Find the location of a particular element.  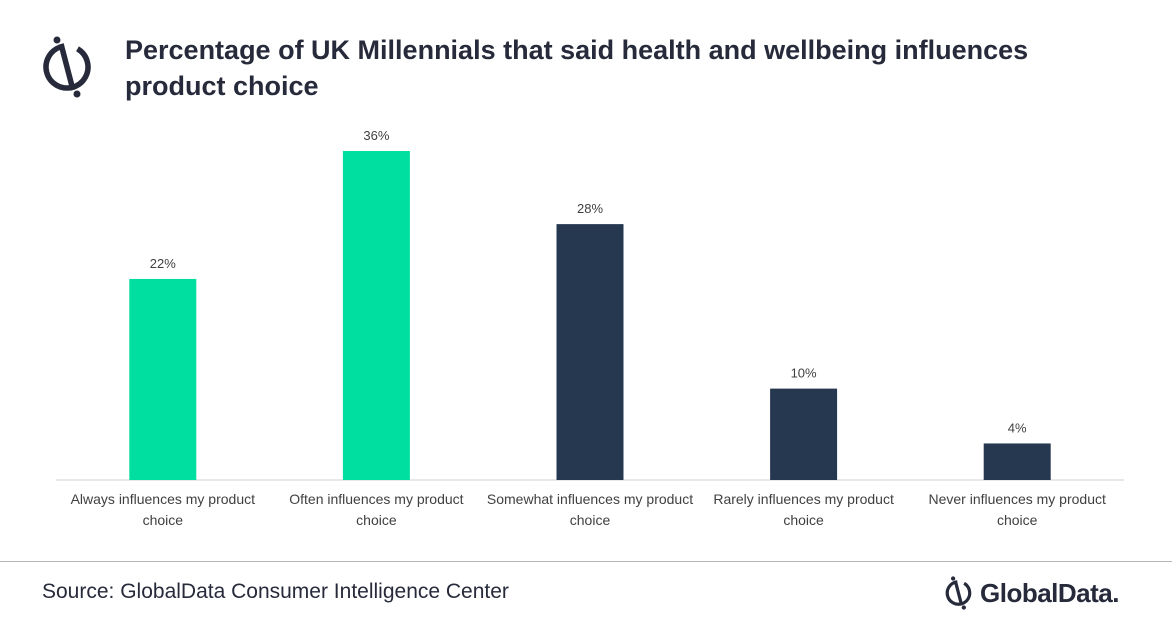

brand-logo: GlobalData. is located at coordinates (1031, 593).